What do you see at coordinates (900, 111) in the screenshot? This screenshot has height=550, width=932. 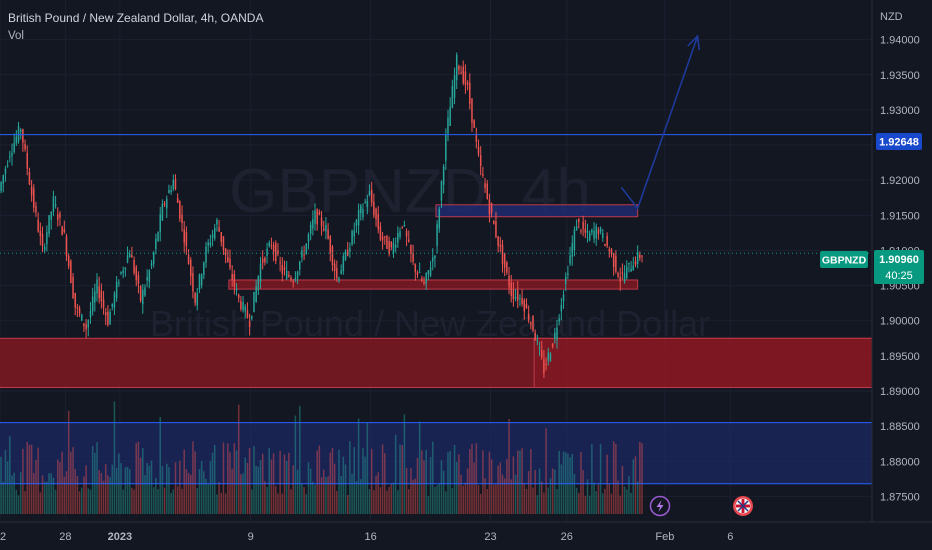 I see `price-tick-label: 1.93000` at bounding box center [900, 111].